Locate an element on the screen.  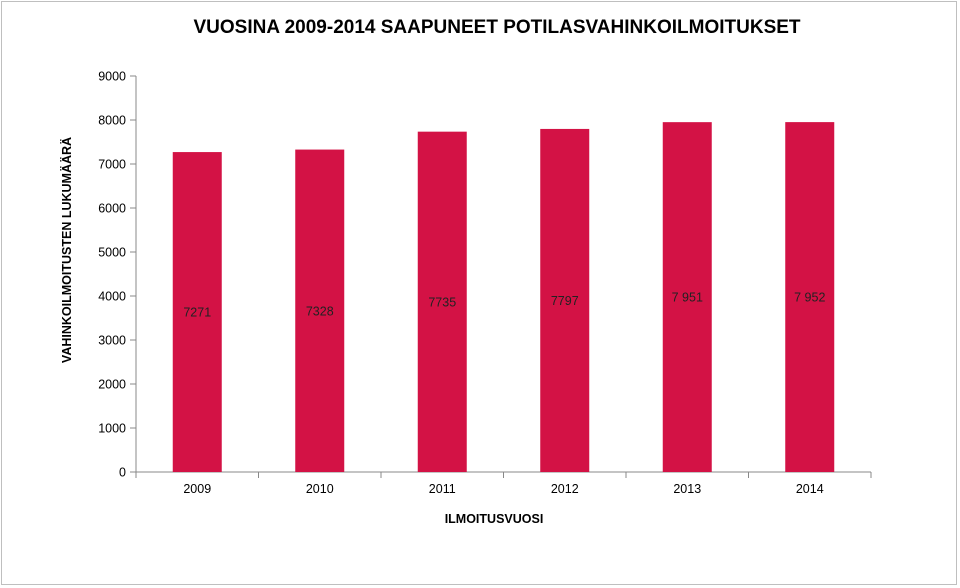
y-tick-label: 0 is located at coordinates (122, 473).